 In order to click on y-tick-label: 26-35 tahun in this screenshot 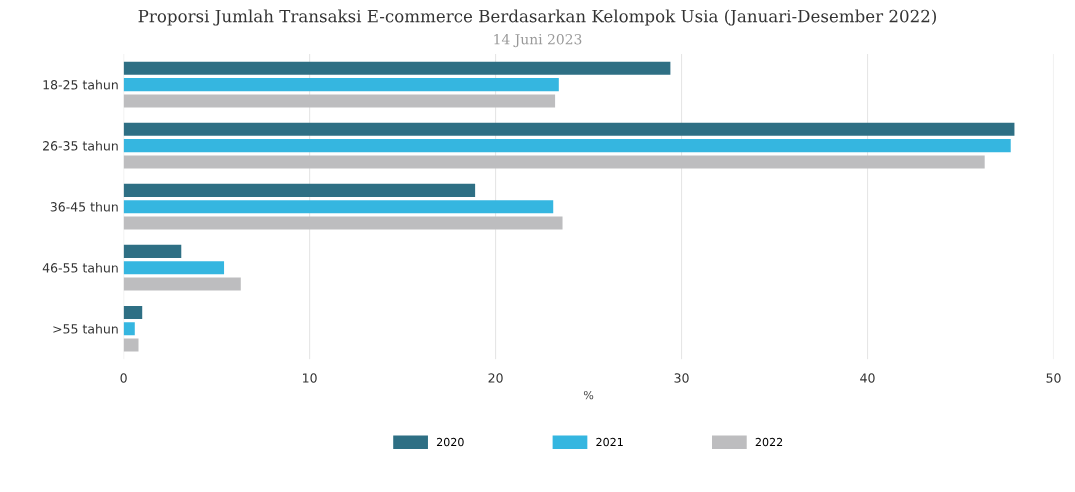, I will do `click(80, 145)`.